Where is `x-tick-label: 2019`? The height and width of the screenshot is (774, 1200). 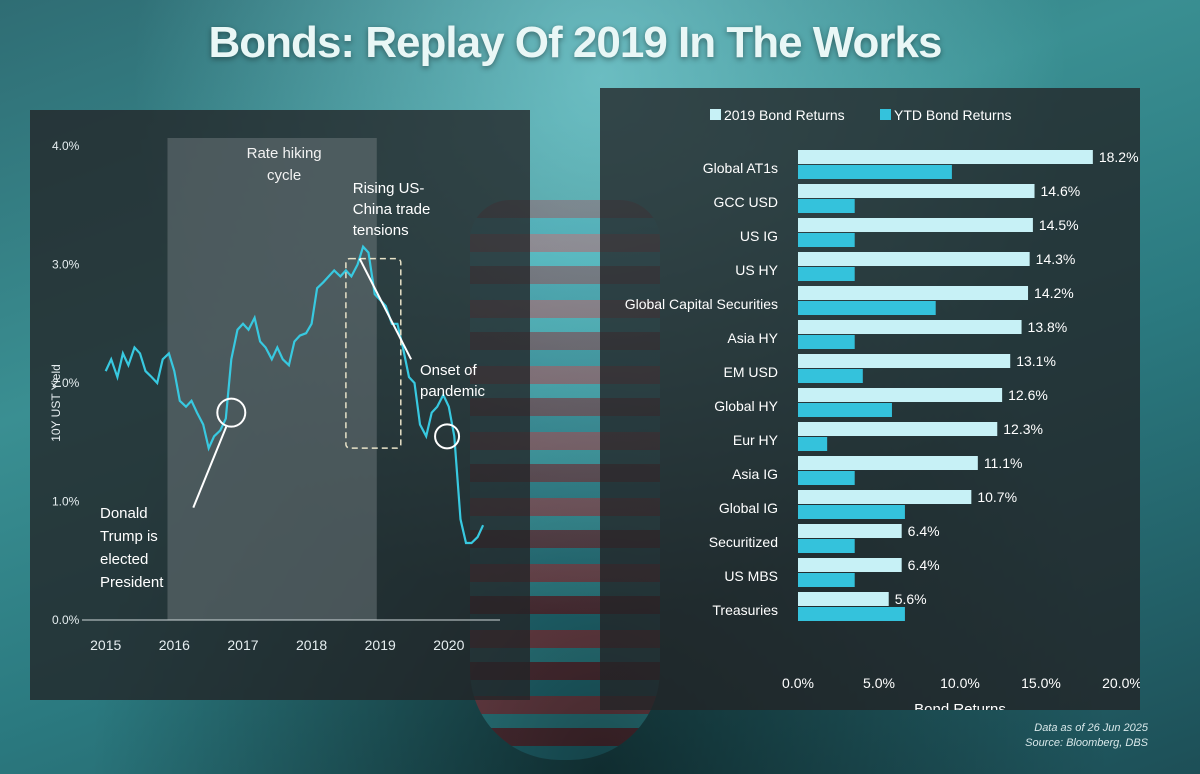
x-tick-label: 2019 is located at coordinates (380, 645).